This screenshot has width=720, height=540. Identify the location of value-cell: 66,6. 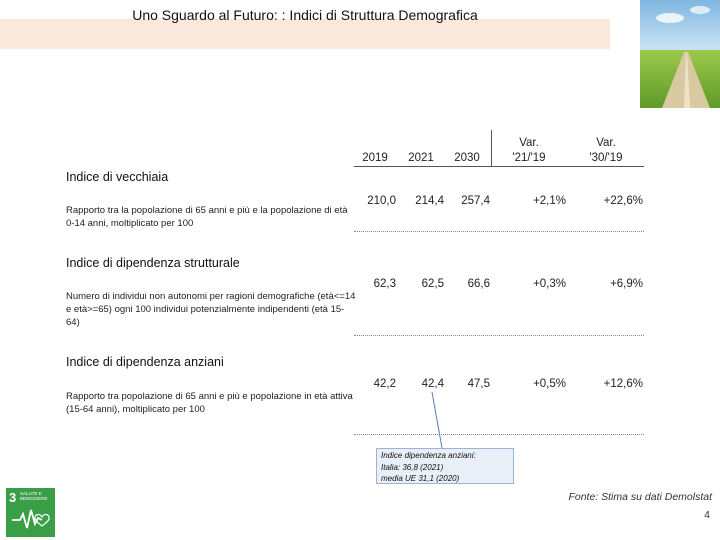
(478, 284).